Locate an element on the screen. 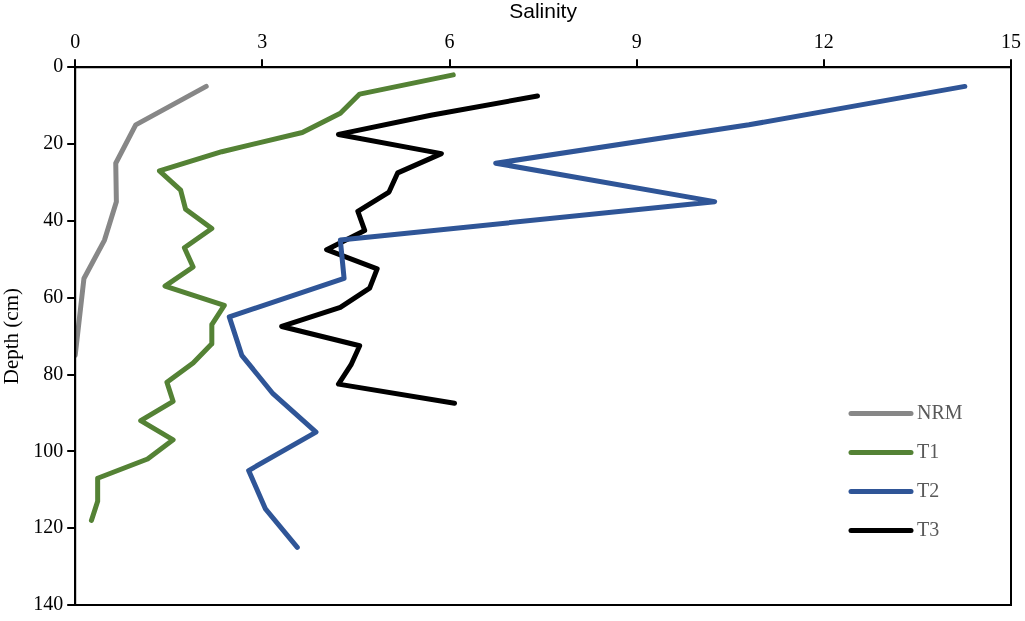  x-axis-title: Salinity is located at coordinates (543, 11).